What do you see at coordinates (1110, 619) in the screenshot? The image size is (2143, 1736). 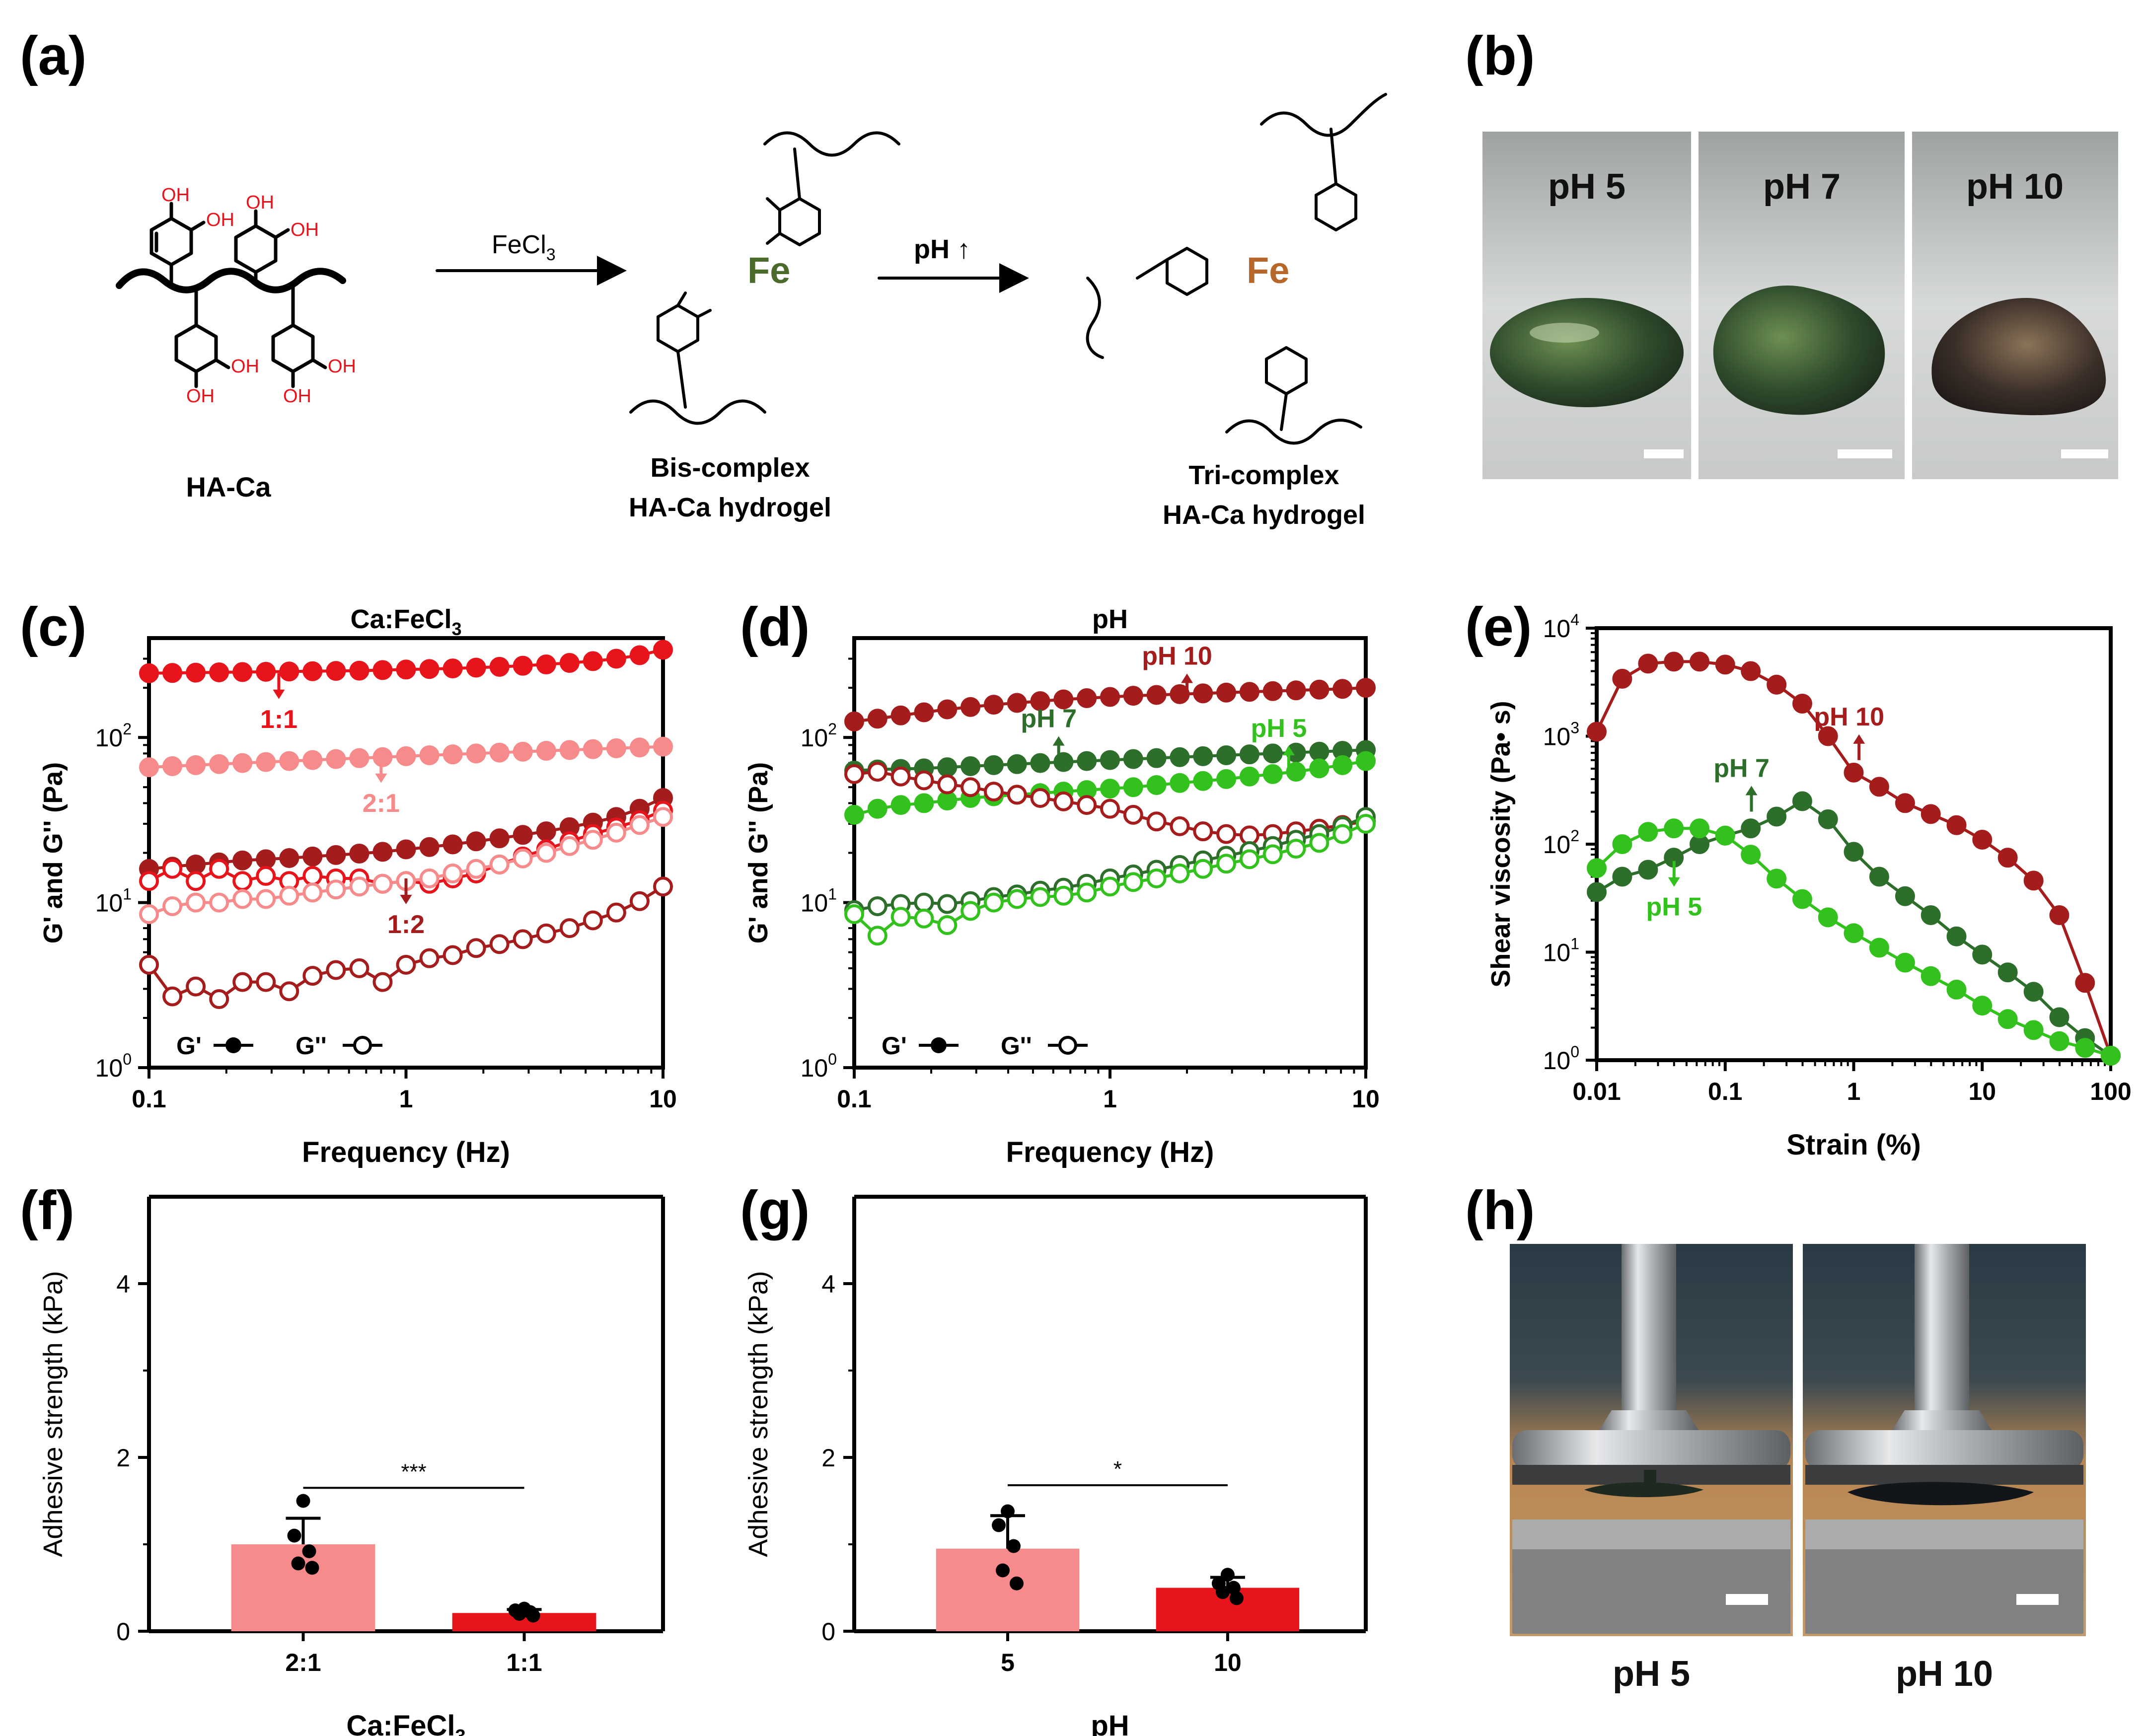 I see `chart-title: pH` at bounding box center [1110, 619].